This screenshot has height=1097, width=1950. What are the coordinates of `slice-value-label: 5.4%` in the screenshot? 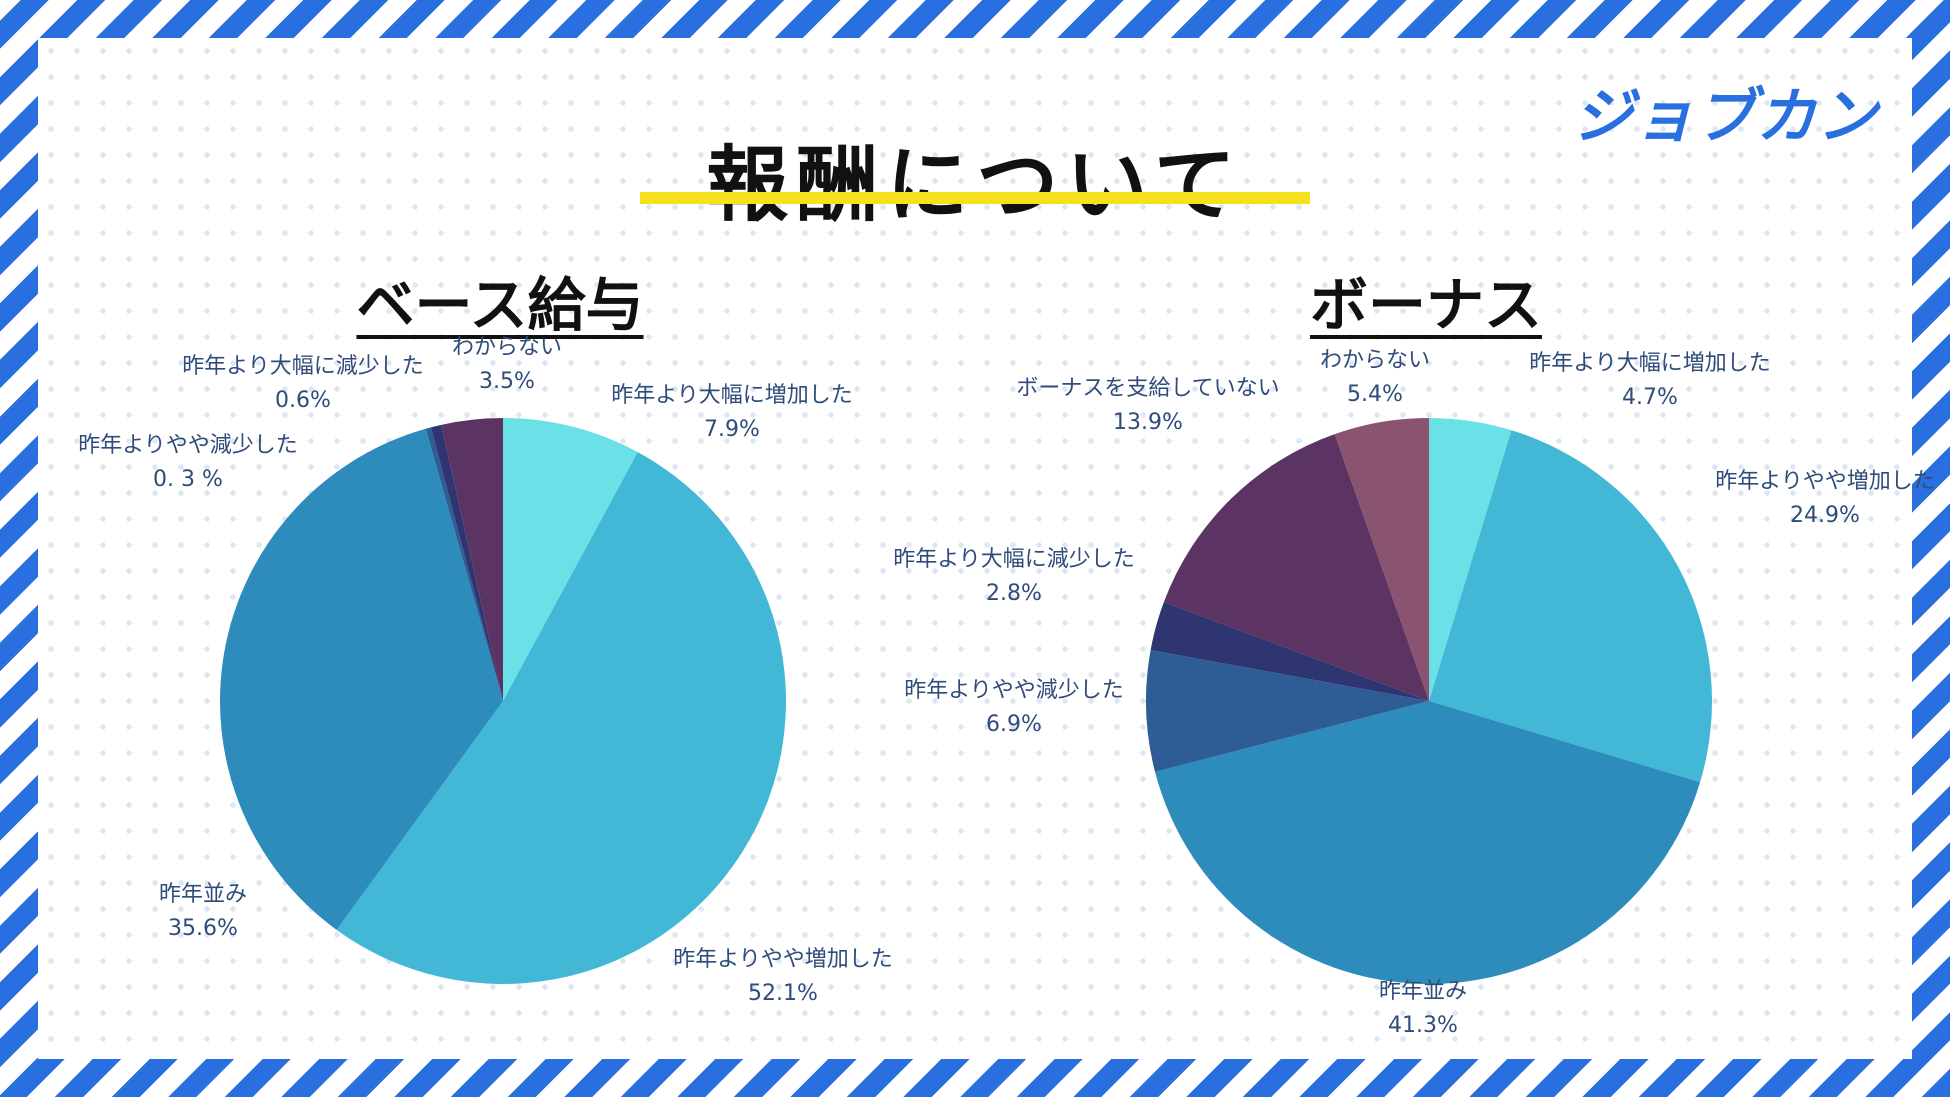 It's located at (1375, 394).